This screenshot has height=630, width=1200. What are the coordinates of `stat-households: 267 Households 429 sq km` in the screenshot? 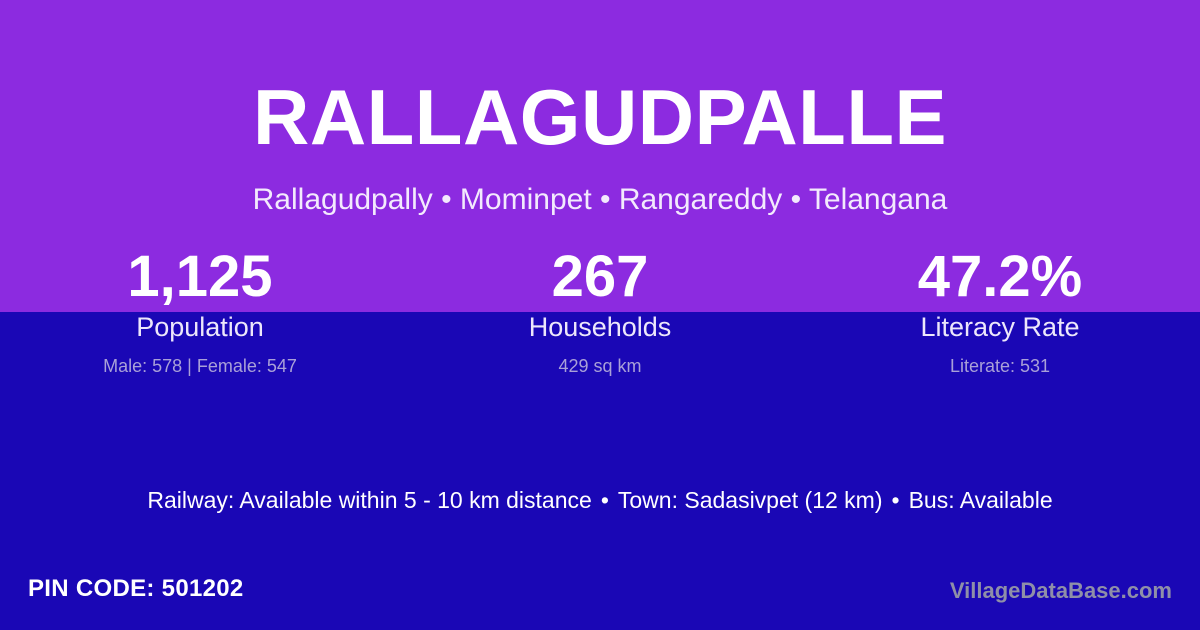 It's located at (600, 310).